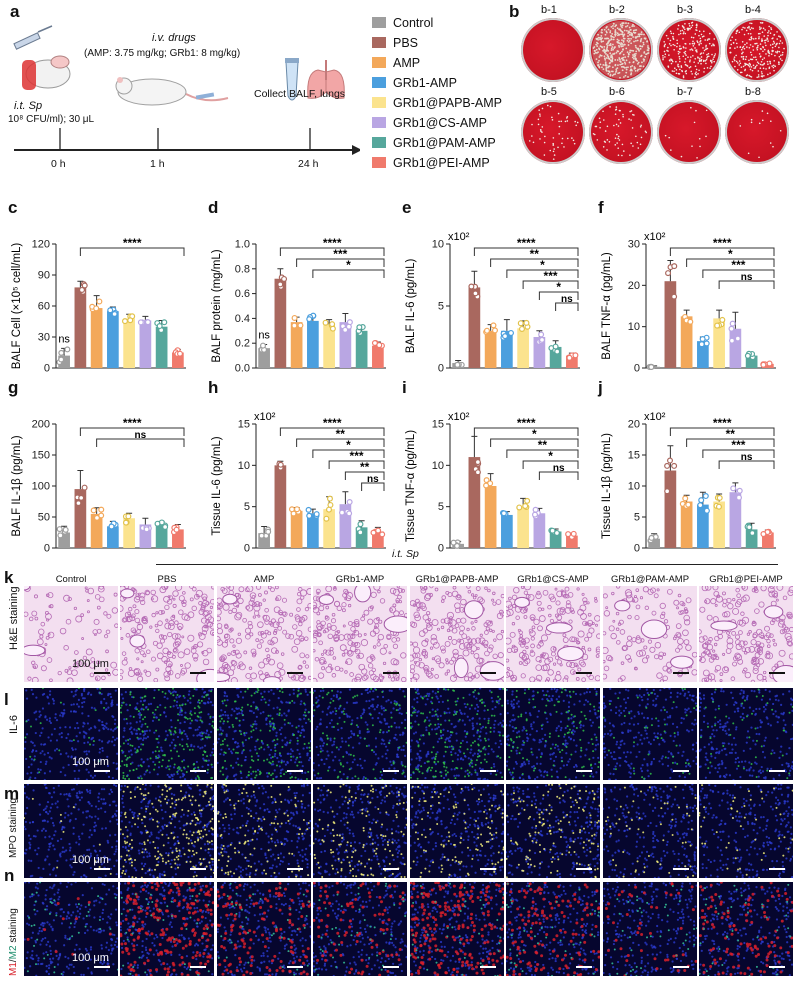 The image size is (798, 982). Describe the element at coordinates (441, 163) in the screenshot. I see `legend-label: GRb1@PEI-AMP` at that location.